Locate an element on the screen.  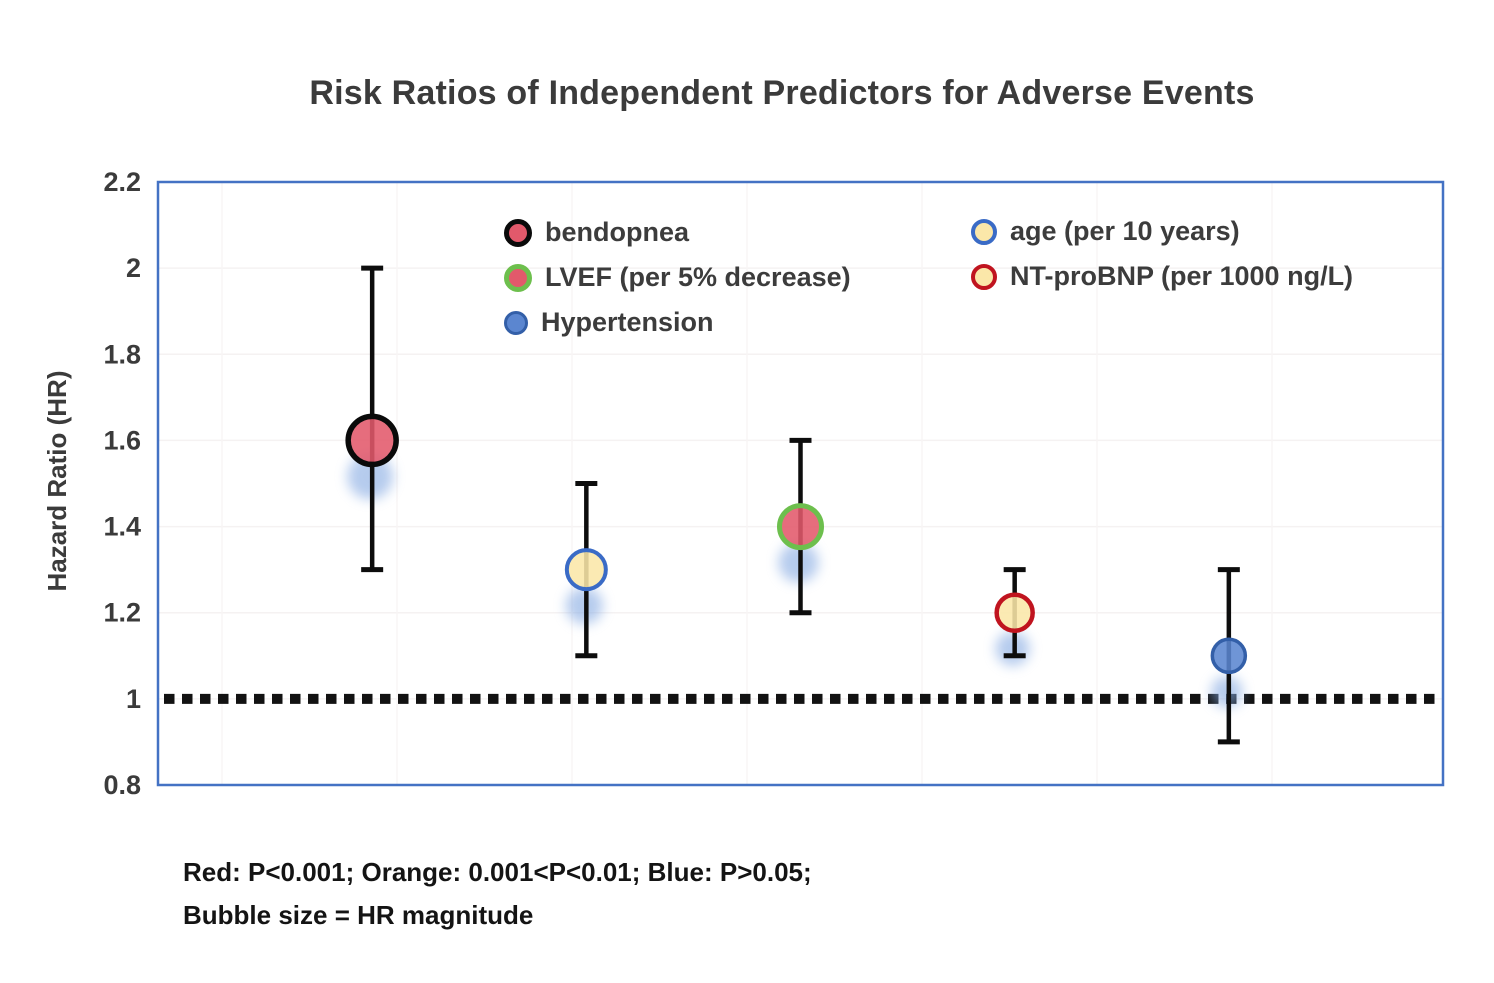
legend-item-Hypertension: Hypertension is located at coordinates (677, 322).